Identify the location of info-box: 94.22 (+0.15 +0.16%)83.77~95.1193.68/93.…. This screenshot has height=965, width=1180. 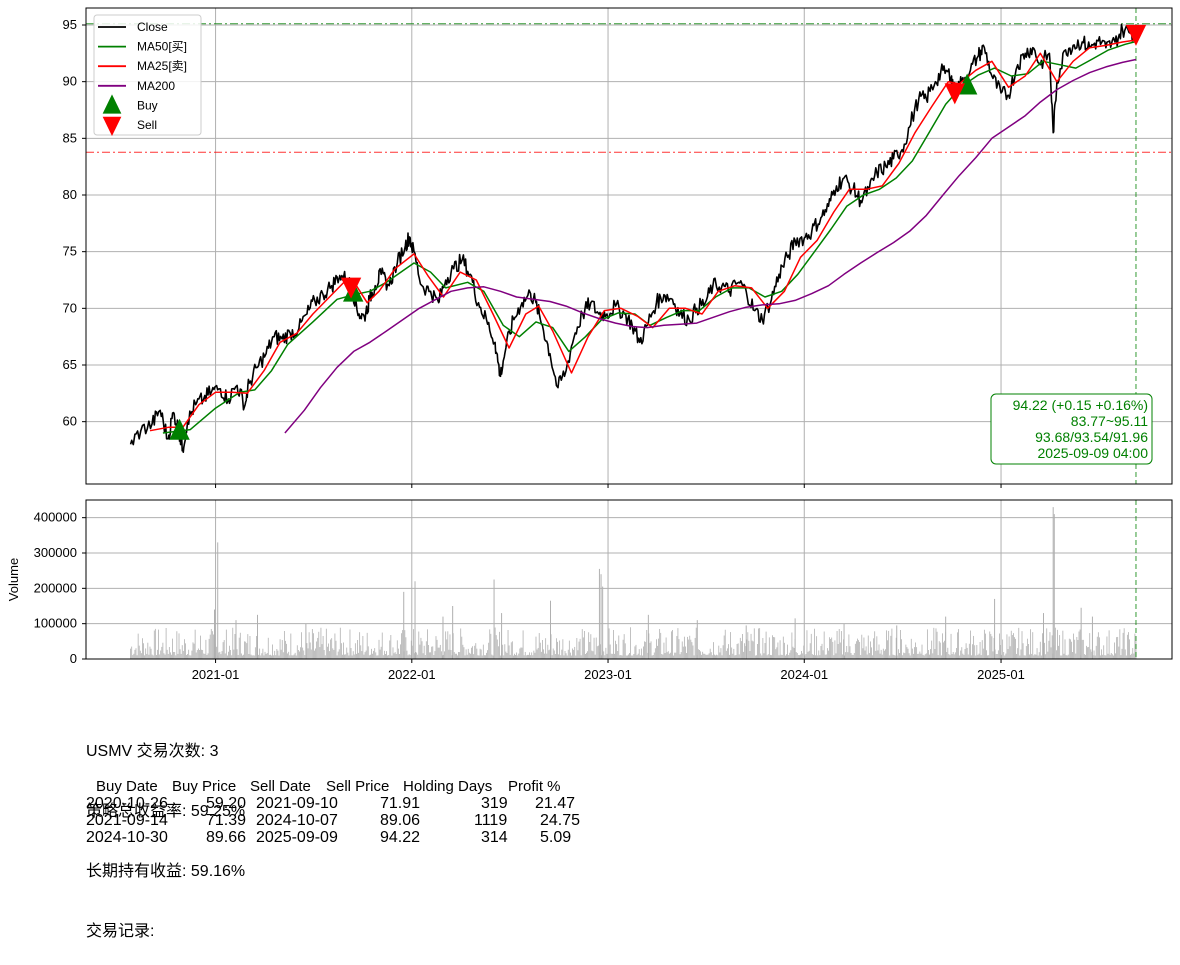
(1071, 429).